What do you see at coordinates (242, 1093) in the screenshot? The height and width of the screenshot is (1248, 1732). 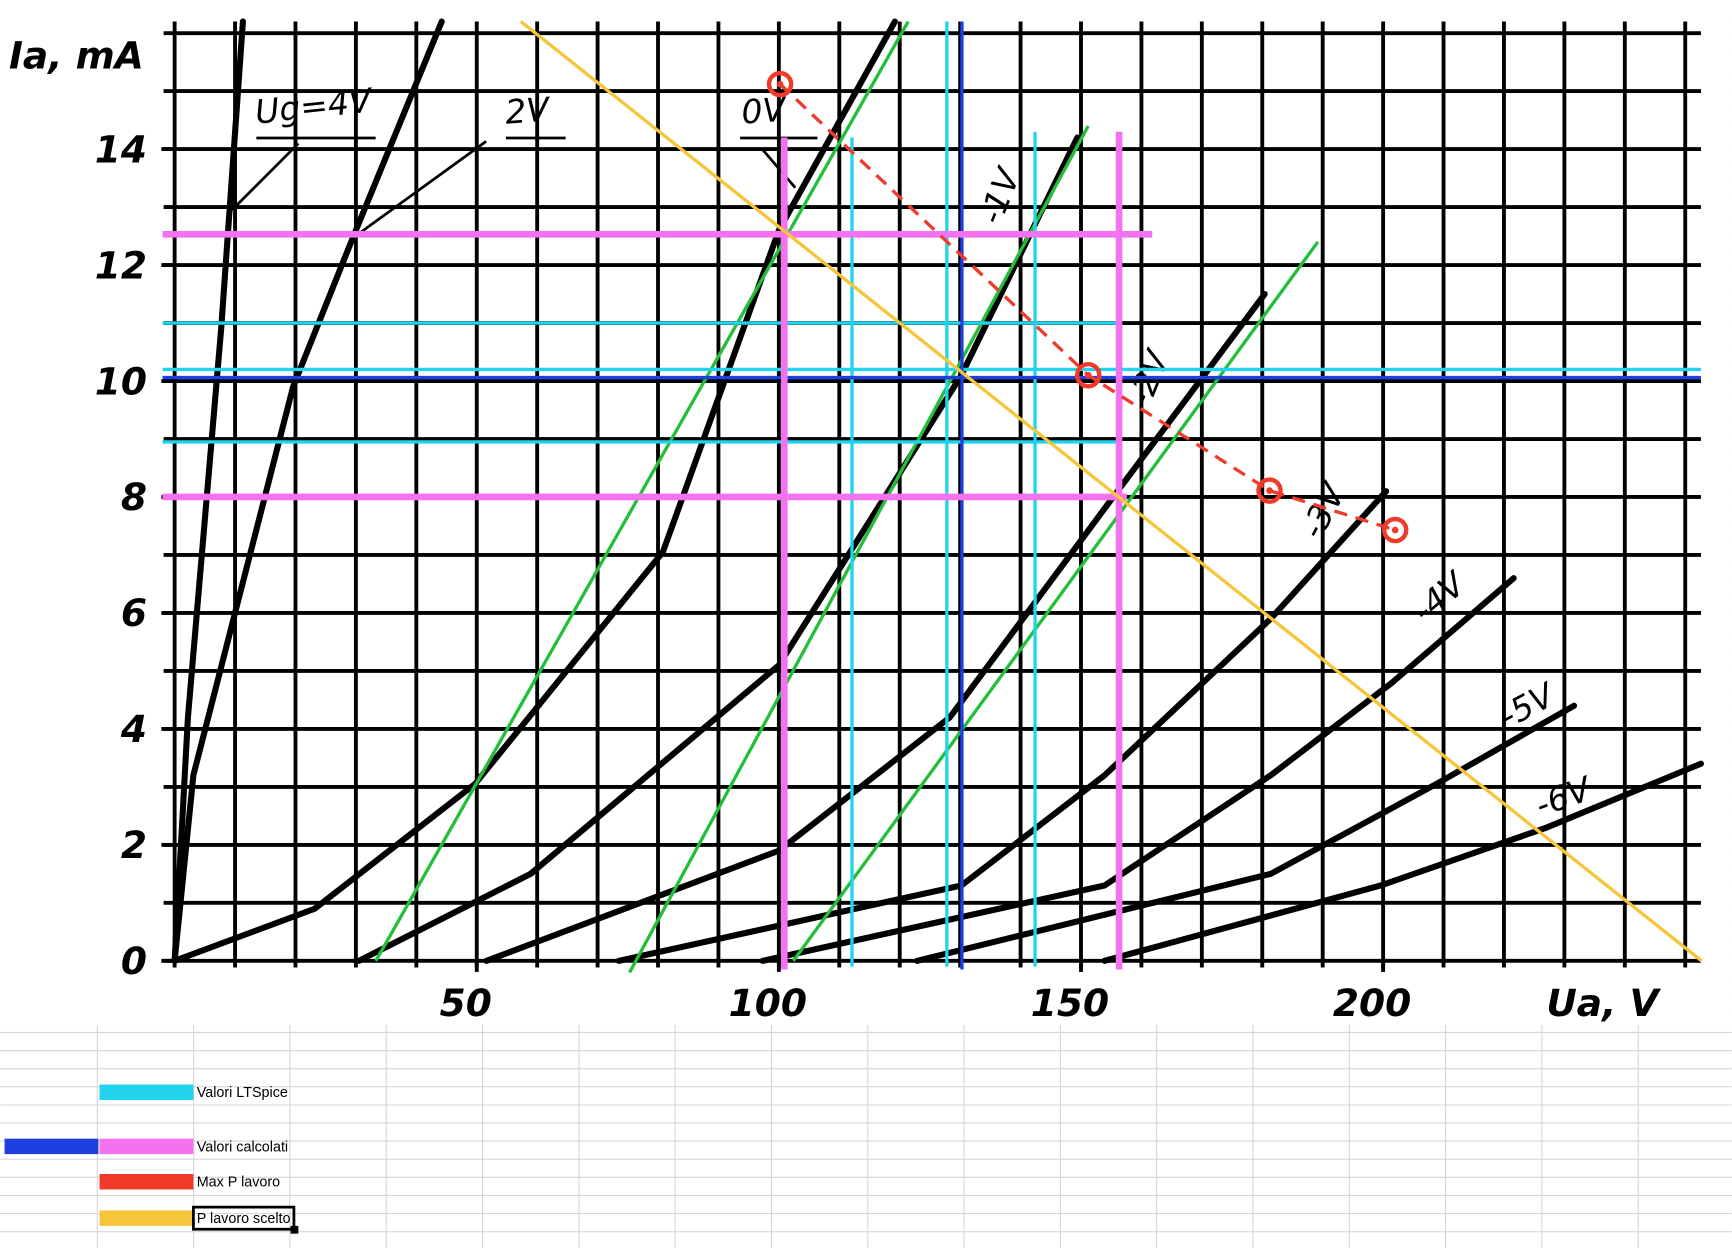 I see `legend-label: Valori LTSpice` at bounding box center [242, 1093].